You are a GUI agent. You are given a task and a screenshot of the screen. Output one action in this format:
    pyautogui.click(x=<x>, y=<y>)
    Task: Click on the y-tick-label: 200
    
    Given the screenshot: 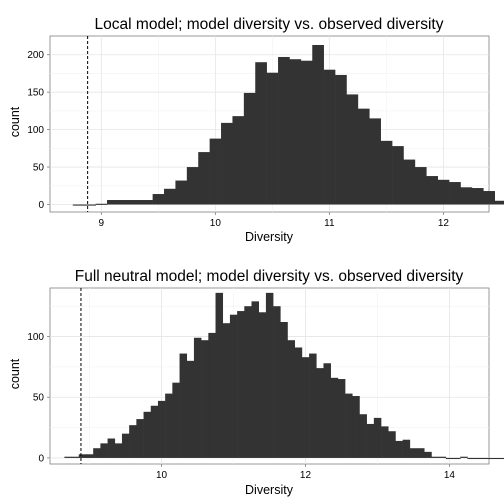 What is the action you would take?
    pyautogui.click(x=35, y=55)
    